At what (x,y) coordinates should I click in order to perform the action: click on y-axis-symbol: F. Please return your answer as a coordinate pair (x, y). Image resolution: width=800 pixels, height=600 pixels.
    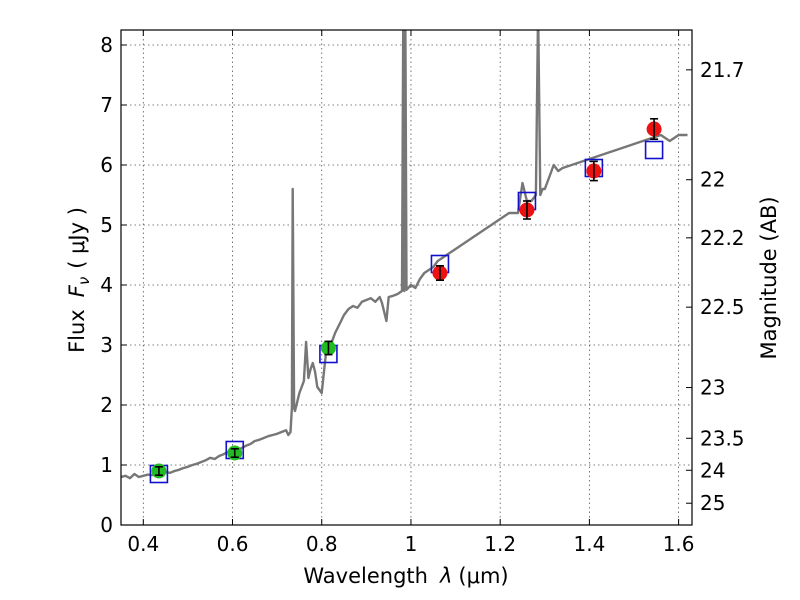
    Looking at the image, I should click on (77, 290).